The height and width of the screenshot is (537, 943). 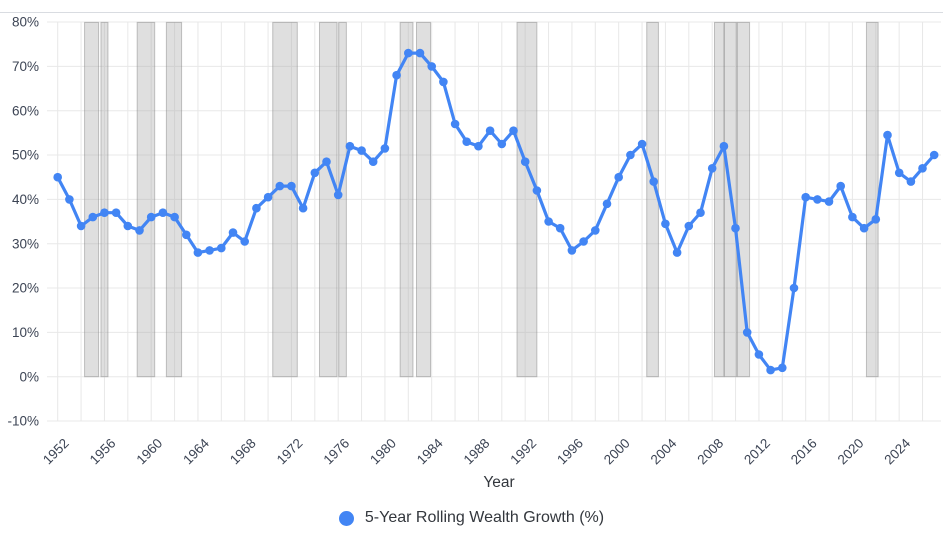 I want to click on y-tick-label: 30%, so click(x=25, y=243).